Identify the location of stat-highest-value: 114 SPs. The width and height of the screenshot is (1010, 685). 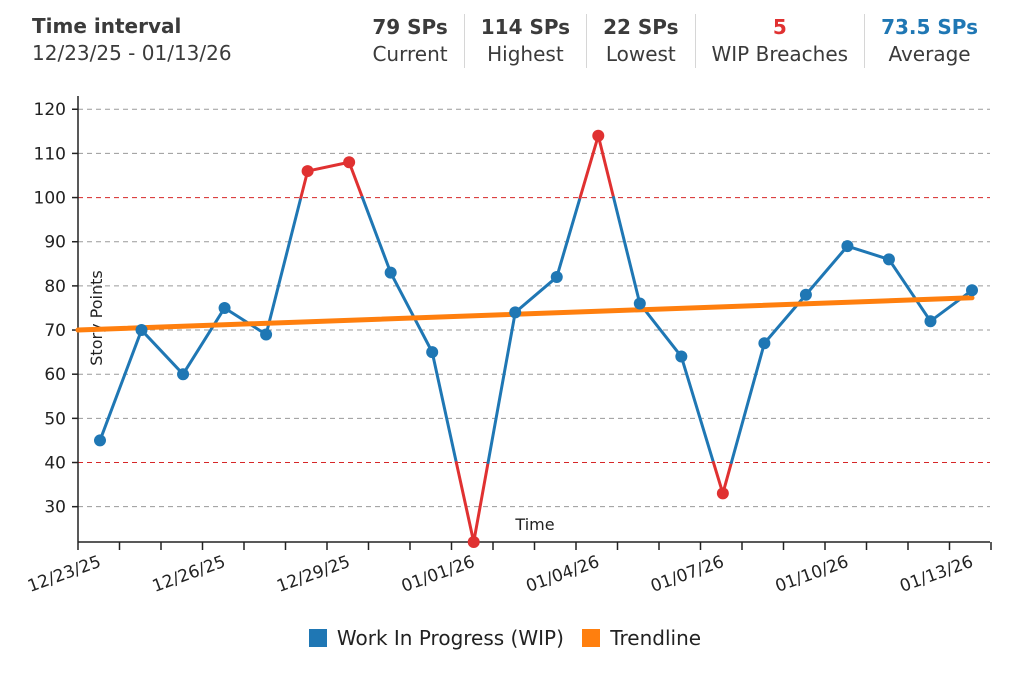
(525, 27).